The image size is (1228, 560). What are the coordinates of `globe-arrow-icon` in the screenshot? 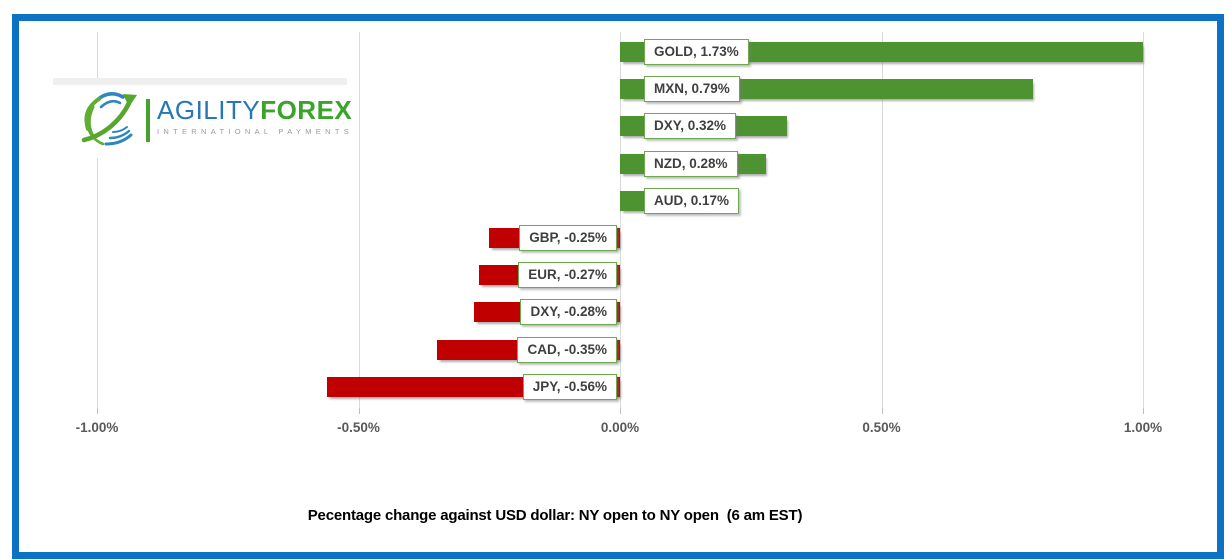 It's located at (109, 119).